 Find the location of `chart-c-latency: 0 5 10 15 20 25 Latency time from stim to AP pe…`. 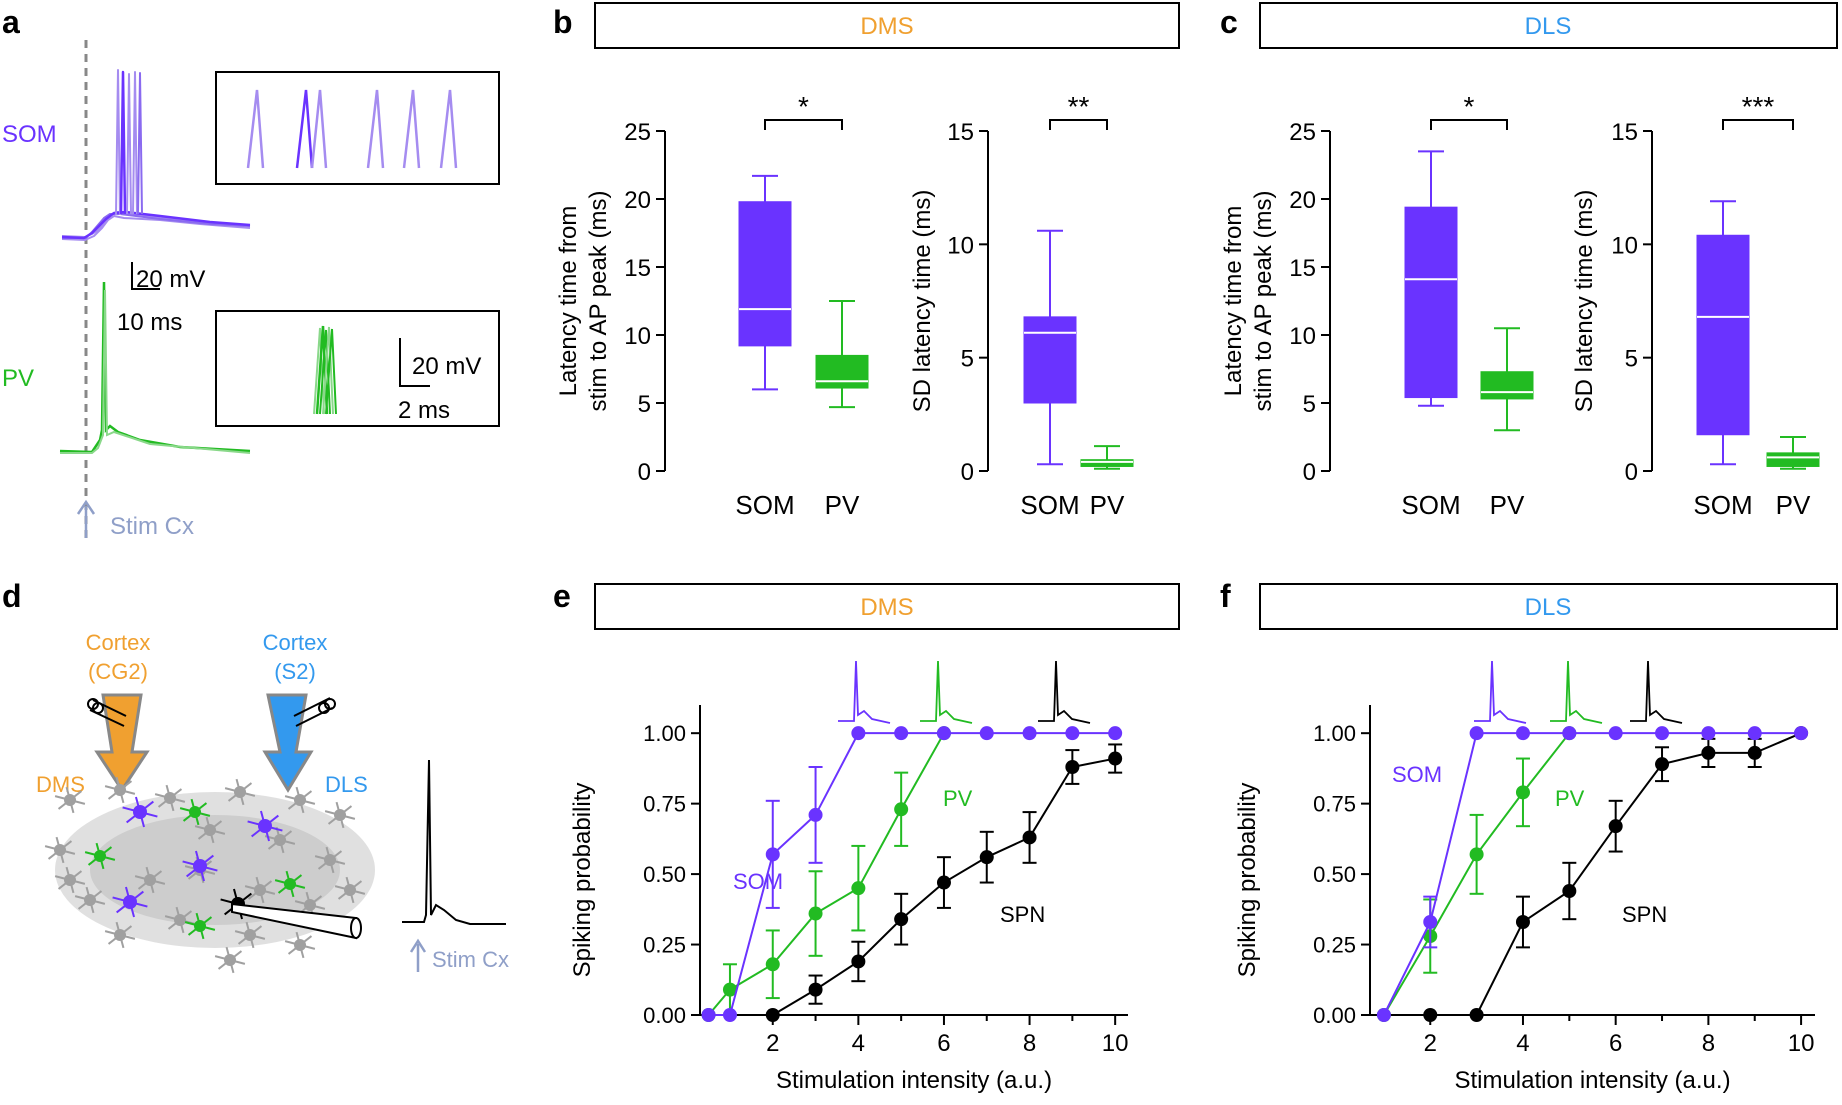

chart-c-latency: 0 5 10 15 20 25 Latency time from stim to AP pe… is located at coordinates (1377, 305).